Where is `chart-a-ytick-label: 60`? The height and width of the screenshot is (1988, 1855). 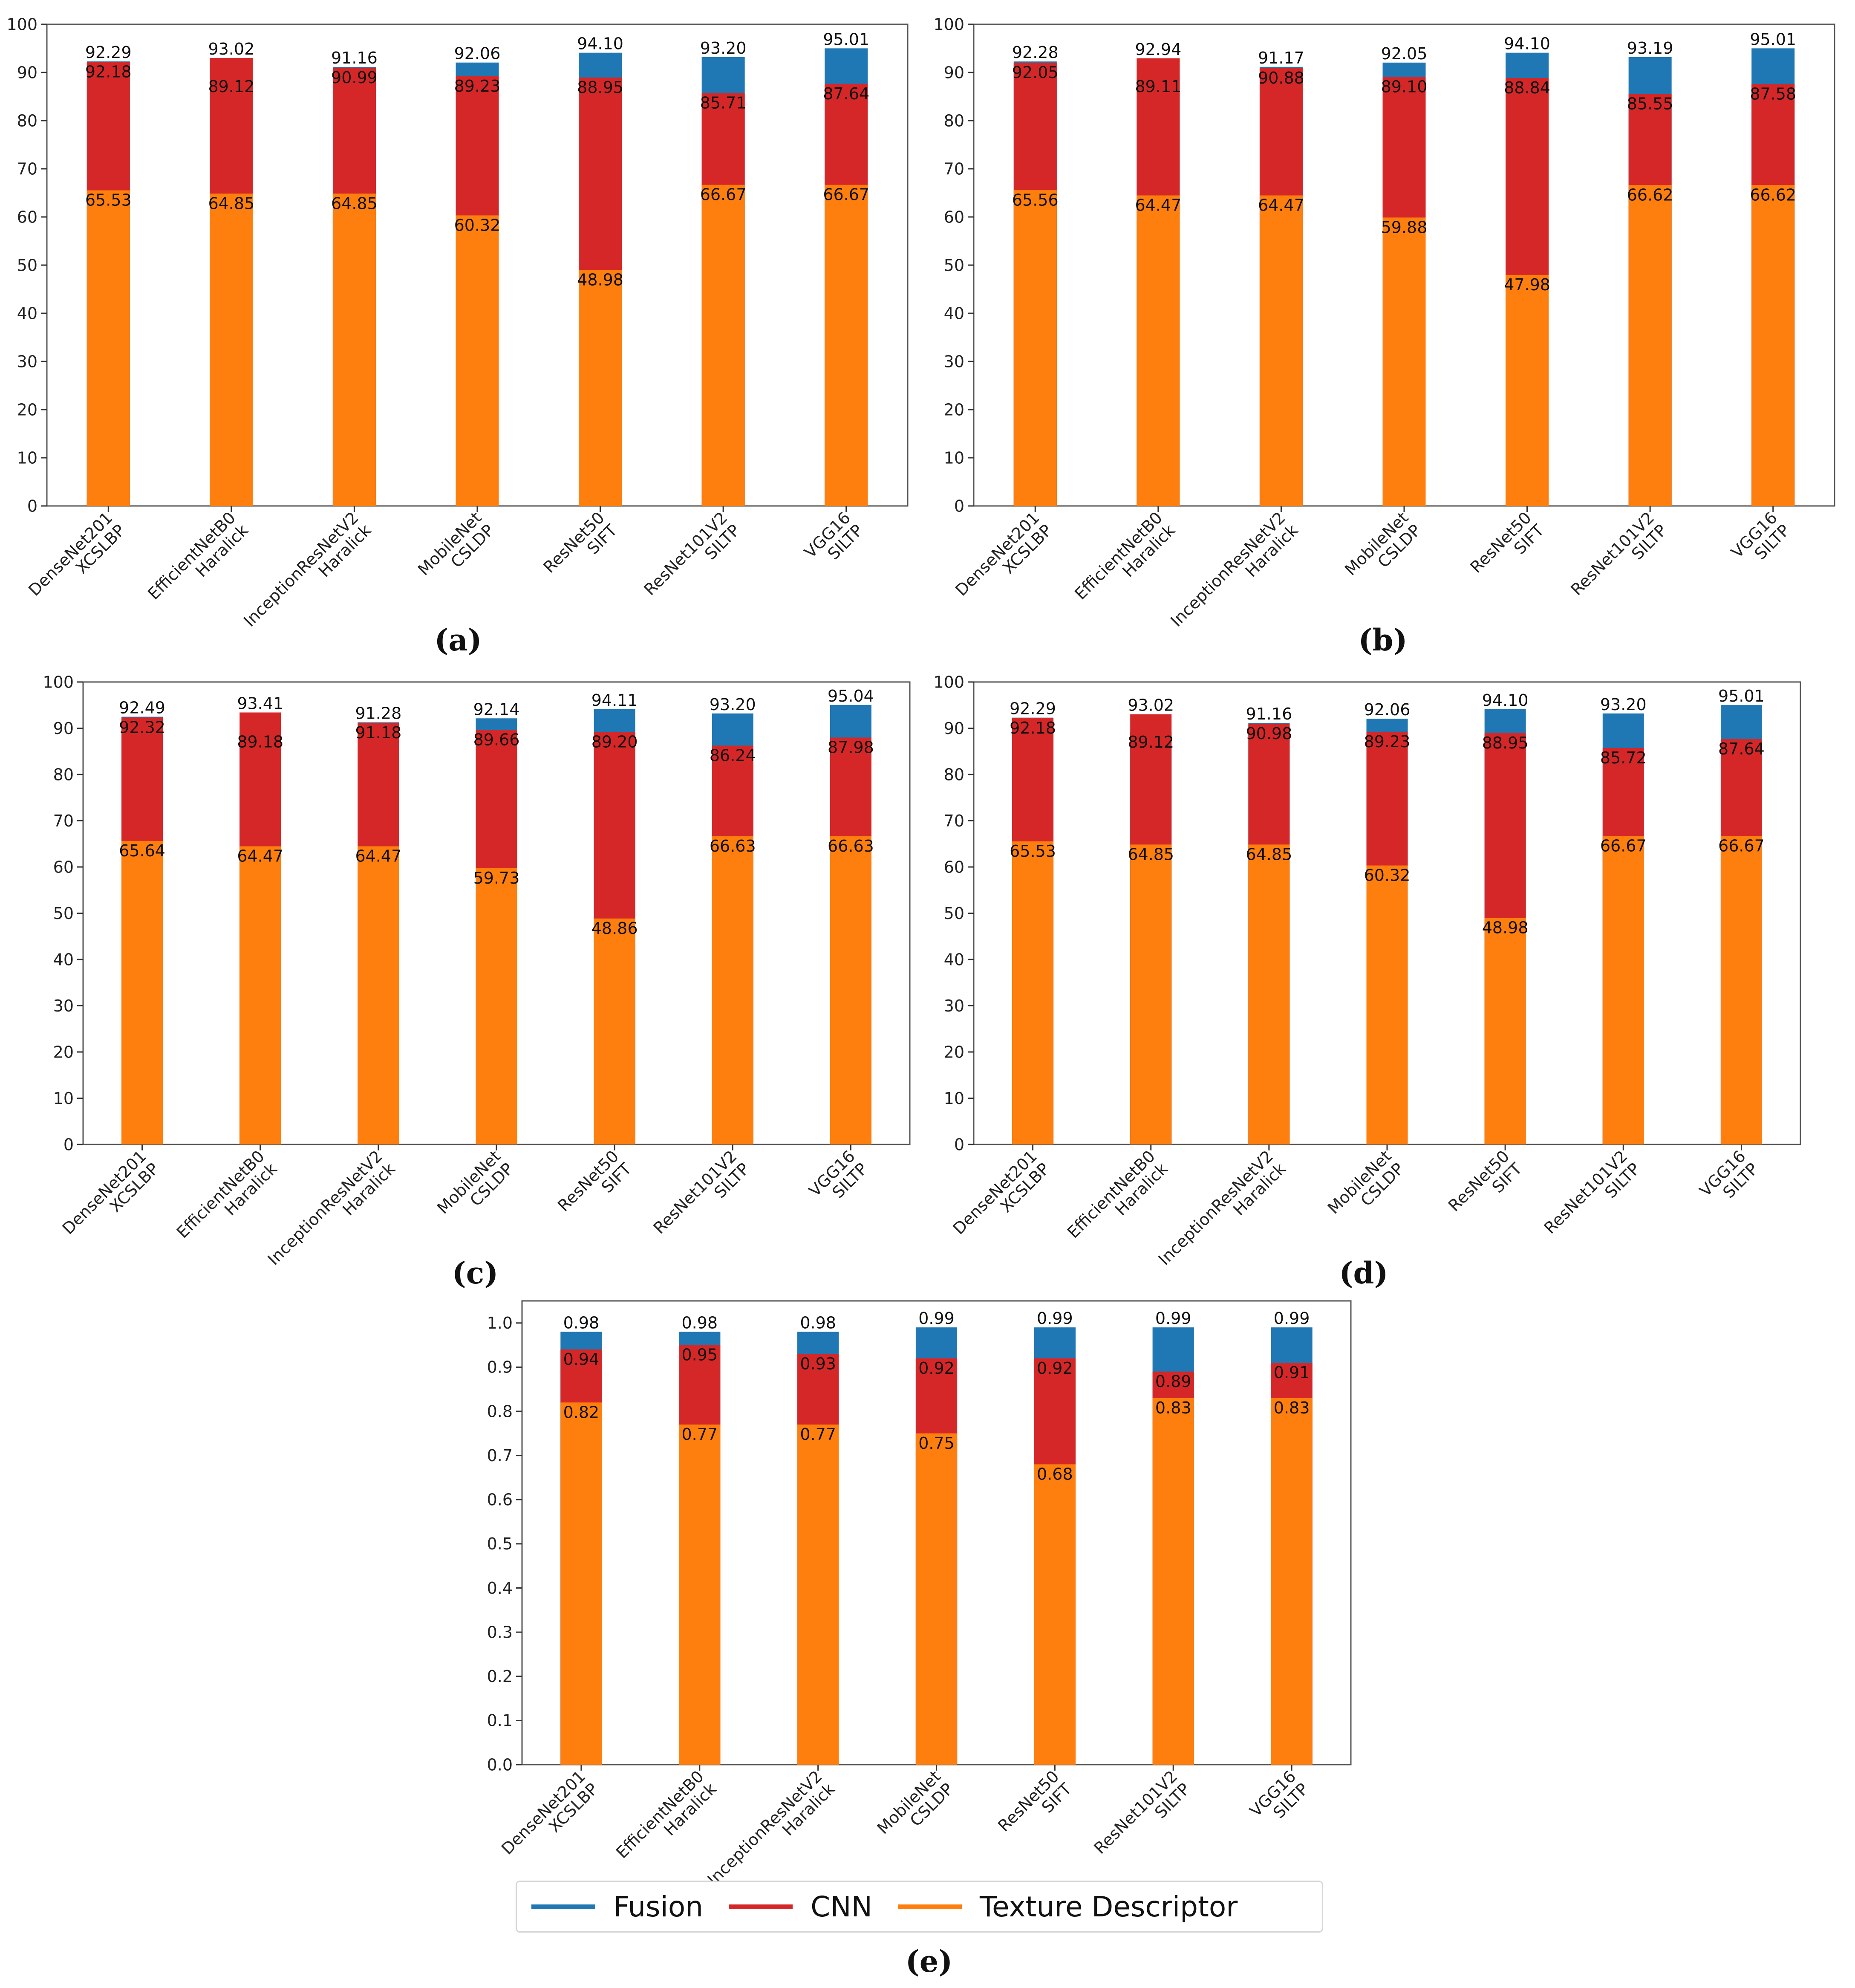
chart-a-ytick-label: 60 is located at coordinates (27, 217).